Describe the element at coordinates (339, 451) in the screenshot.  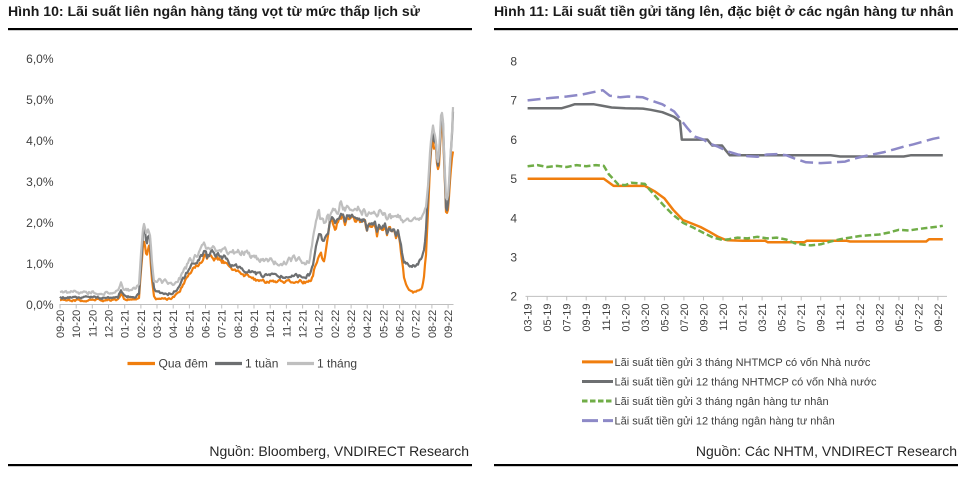
I see `svg-text:Nguồn: Bloomberg, VNDIRECT Res: Nguồn: Bloomberg, VNDIRECT Research` at that location.